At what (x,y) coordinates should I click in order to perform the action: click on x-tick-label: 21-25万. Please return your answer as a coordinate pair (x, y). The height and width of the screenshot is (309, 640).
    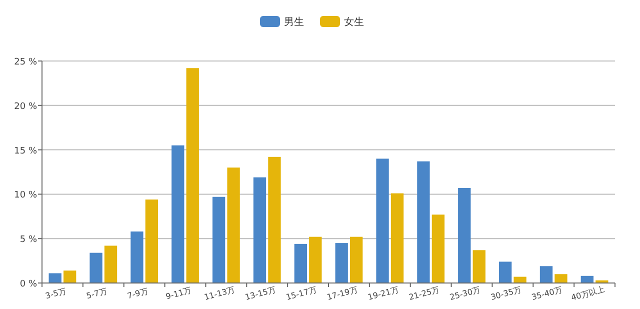
    Looking at the image, I should click on (424, 293).